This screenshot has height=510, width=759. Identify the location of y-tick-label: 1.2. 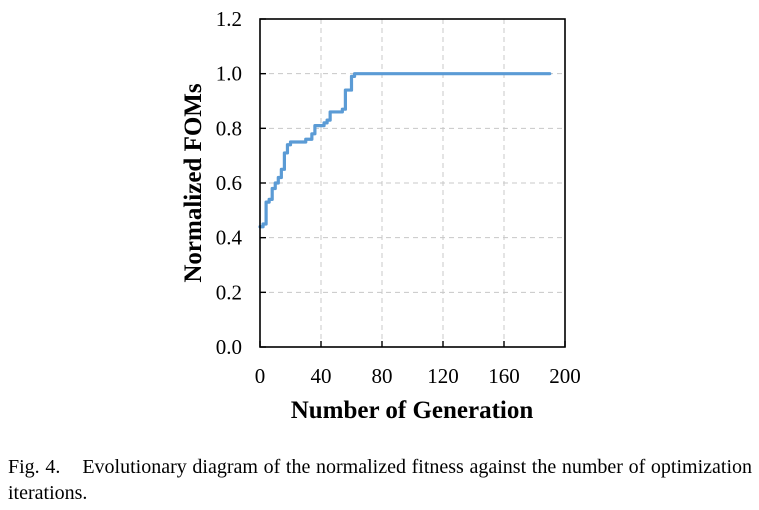
(229, 19).